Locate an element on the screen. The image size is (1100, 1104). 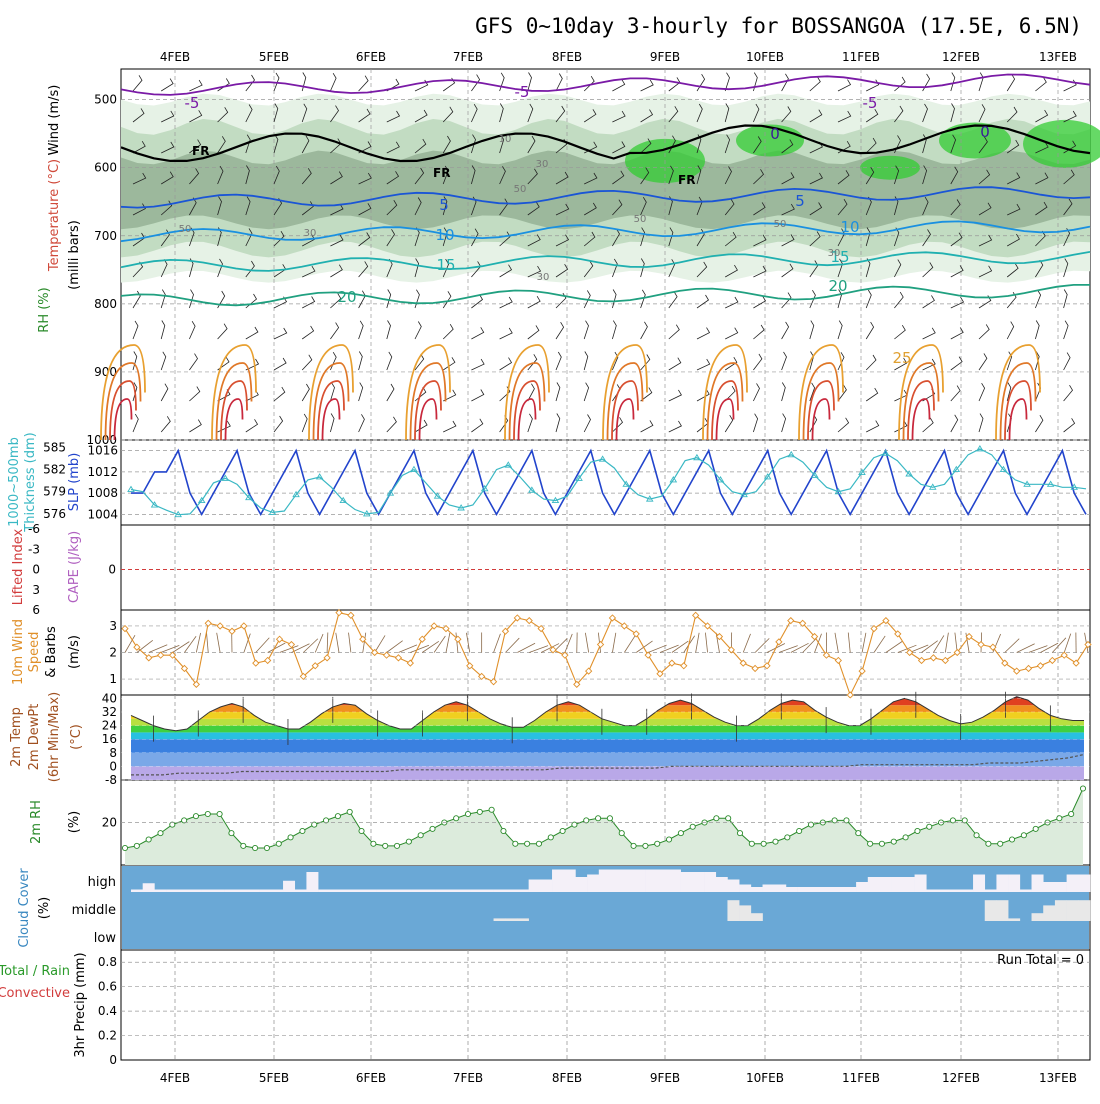
bottom-date-label: 6FEB is located at coordinates (371, 1078).